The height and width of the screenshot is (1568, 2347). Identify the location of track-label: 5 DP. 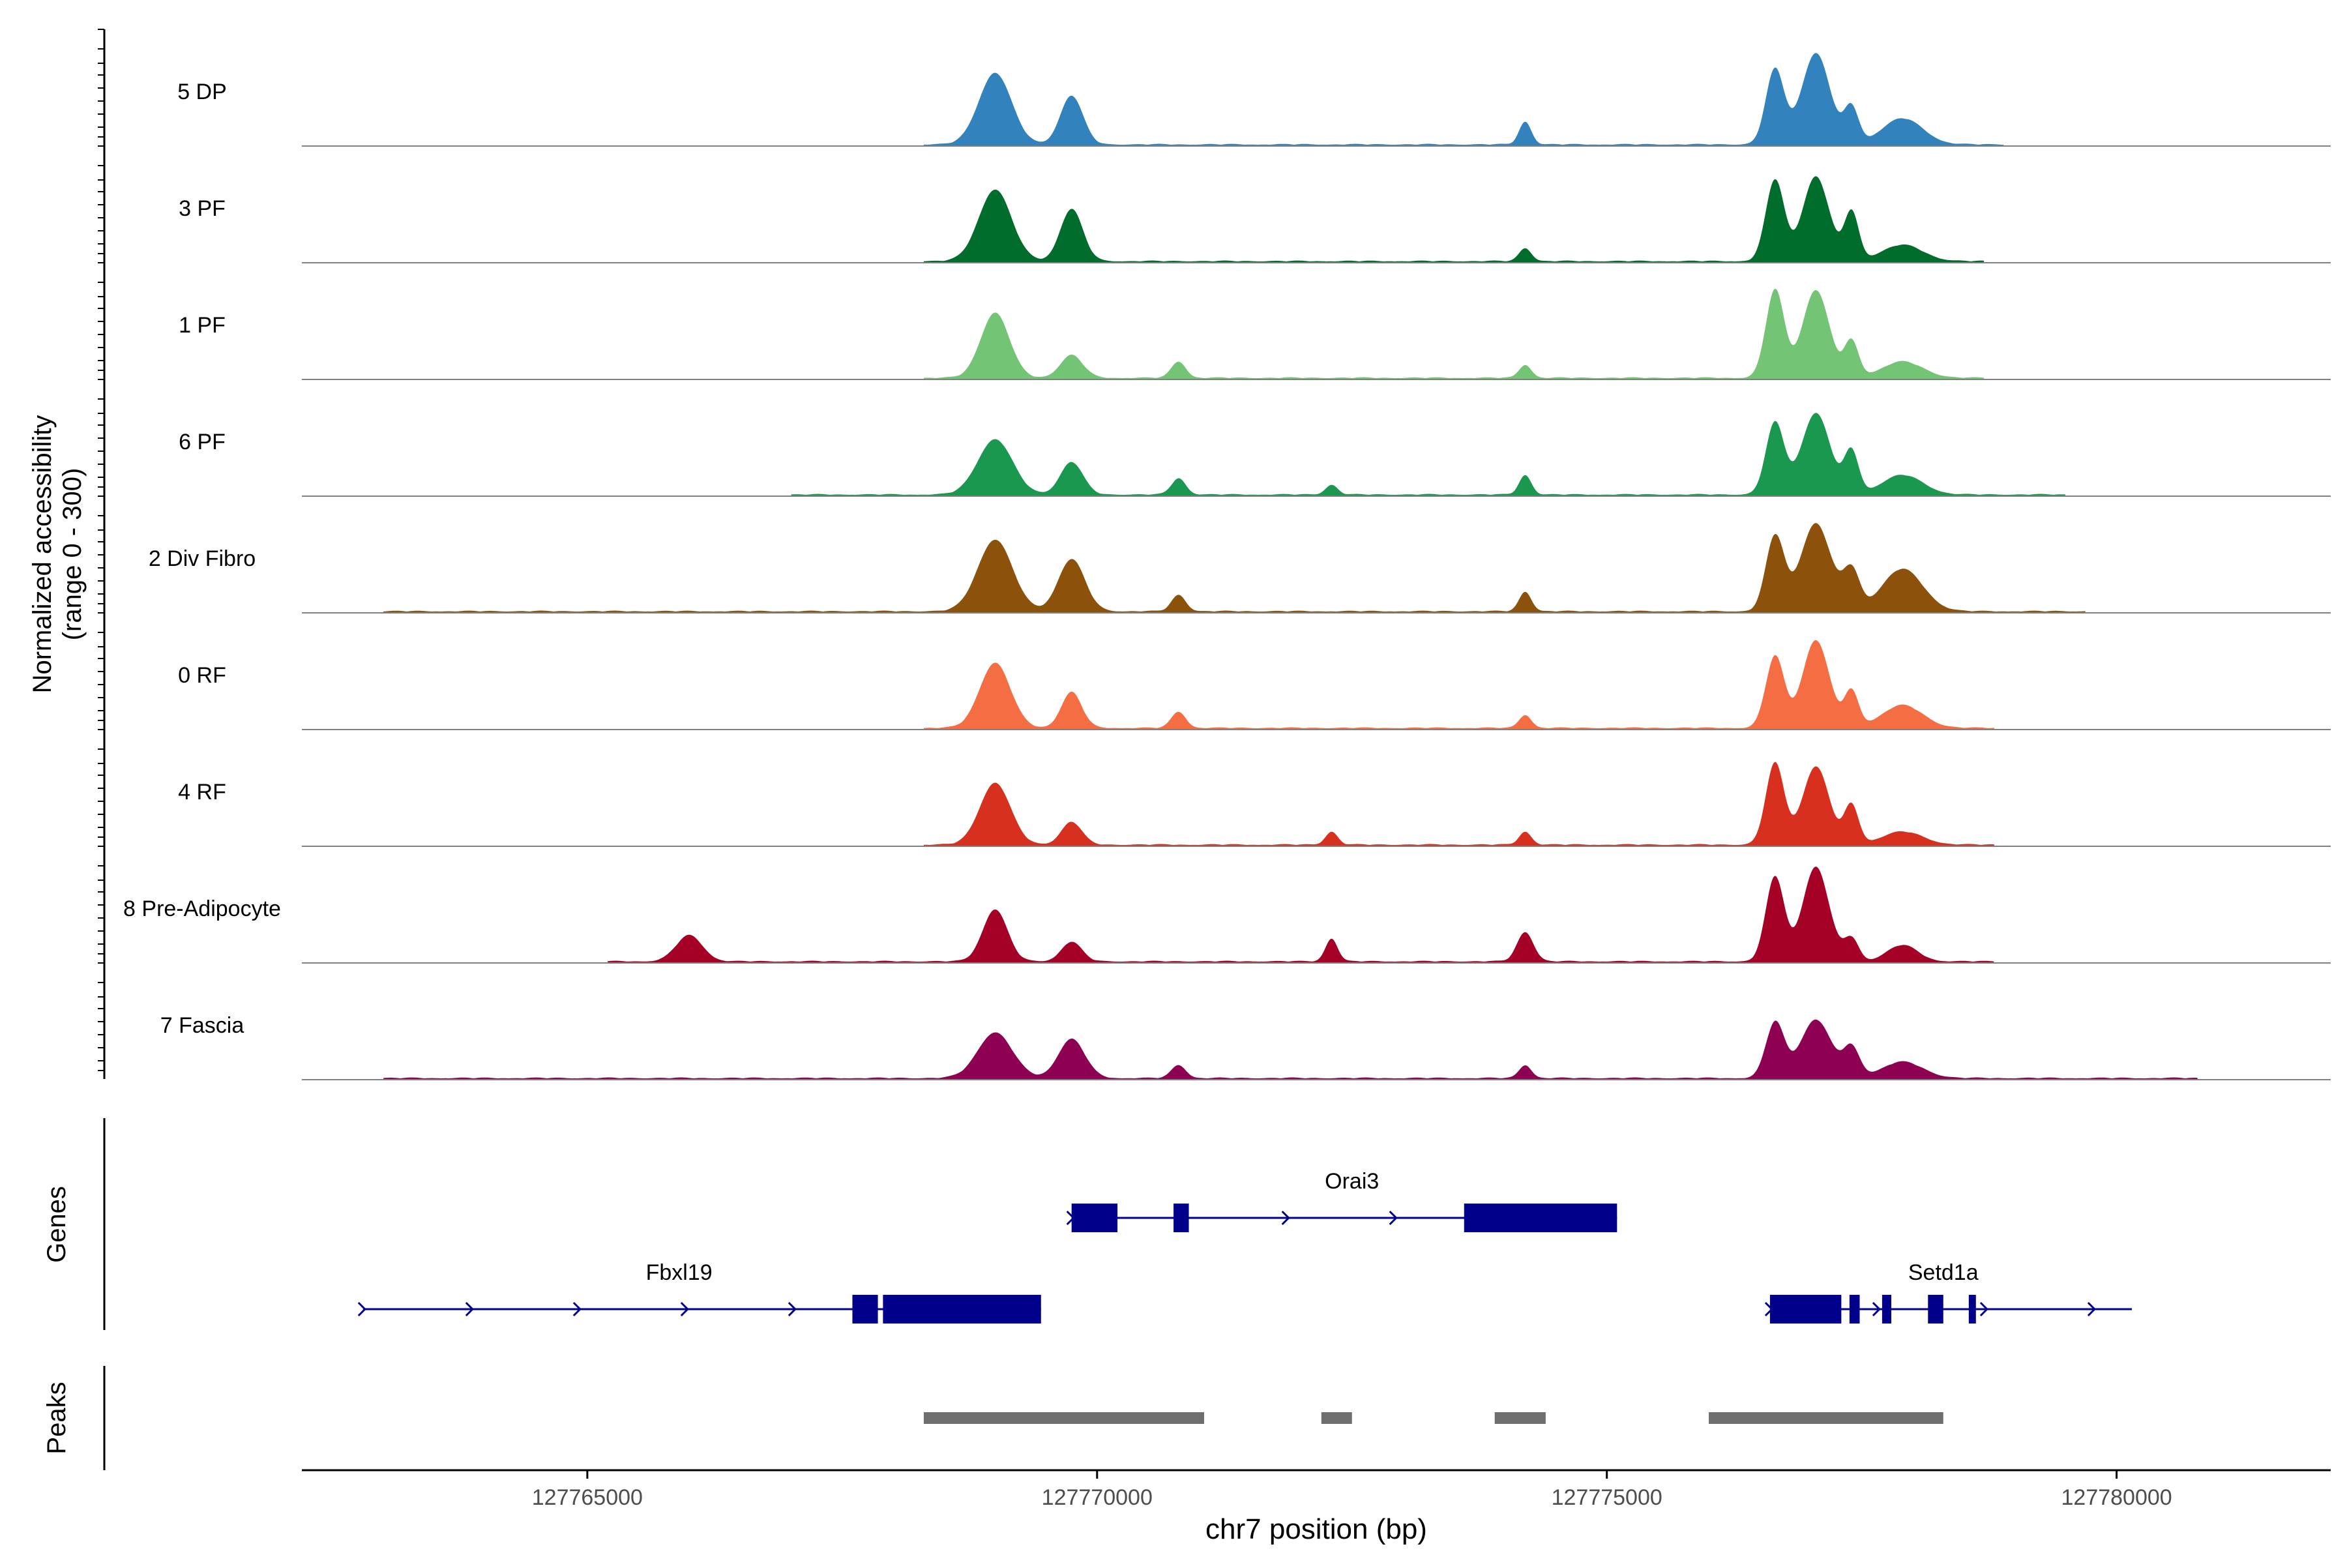
(202, 92).